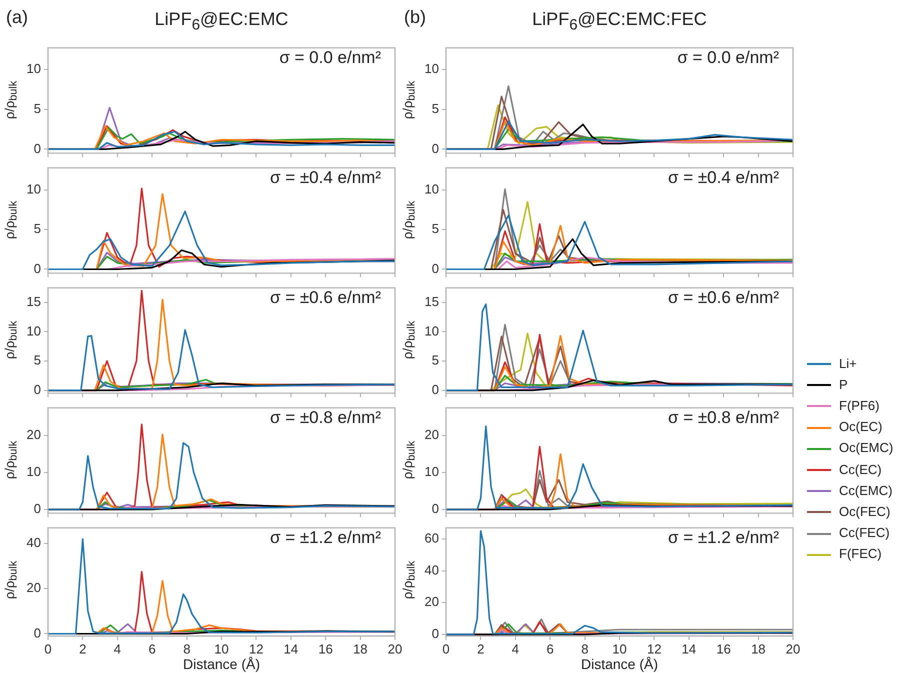 Image resolution: width=914 pixels, height=673 pixels. Describe the element at coordinates (17, 17) in the screenshot. I see `text: (a)` at that location.